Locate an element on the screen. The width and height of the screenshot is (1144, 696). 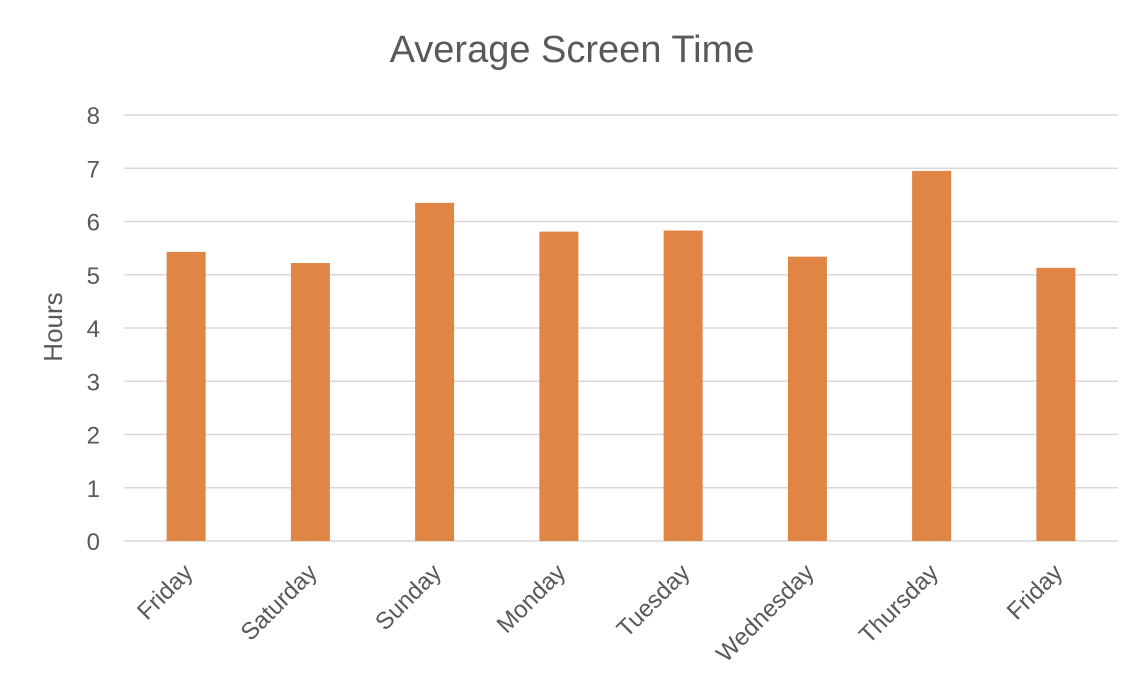
y-tick-label: 0 is located at coordinates (93, 542).